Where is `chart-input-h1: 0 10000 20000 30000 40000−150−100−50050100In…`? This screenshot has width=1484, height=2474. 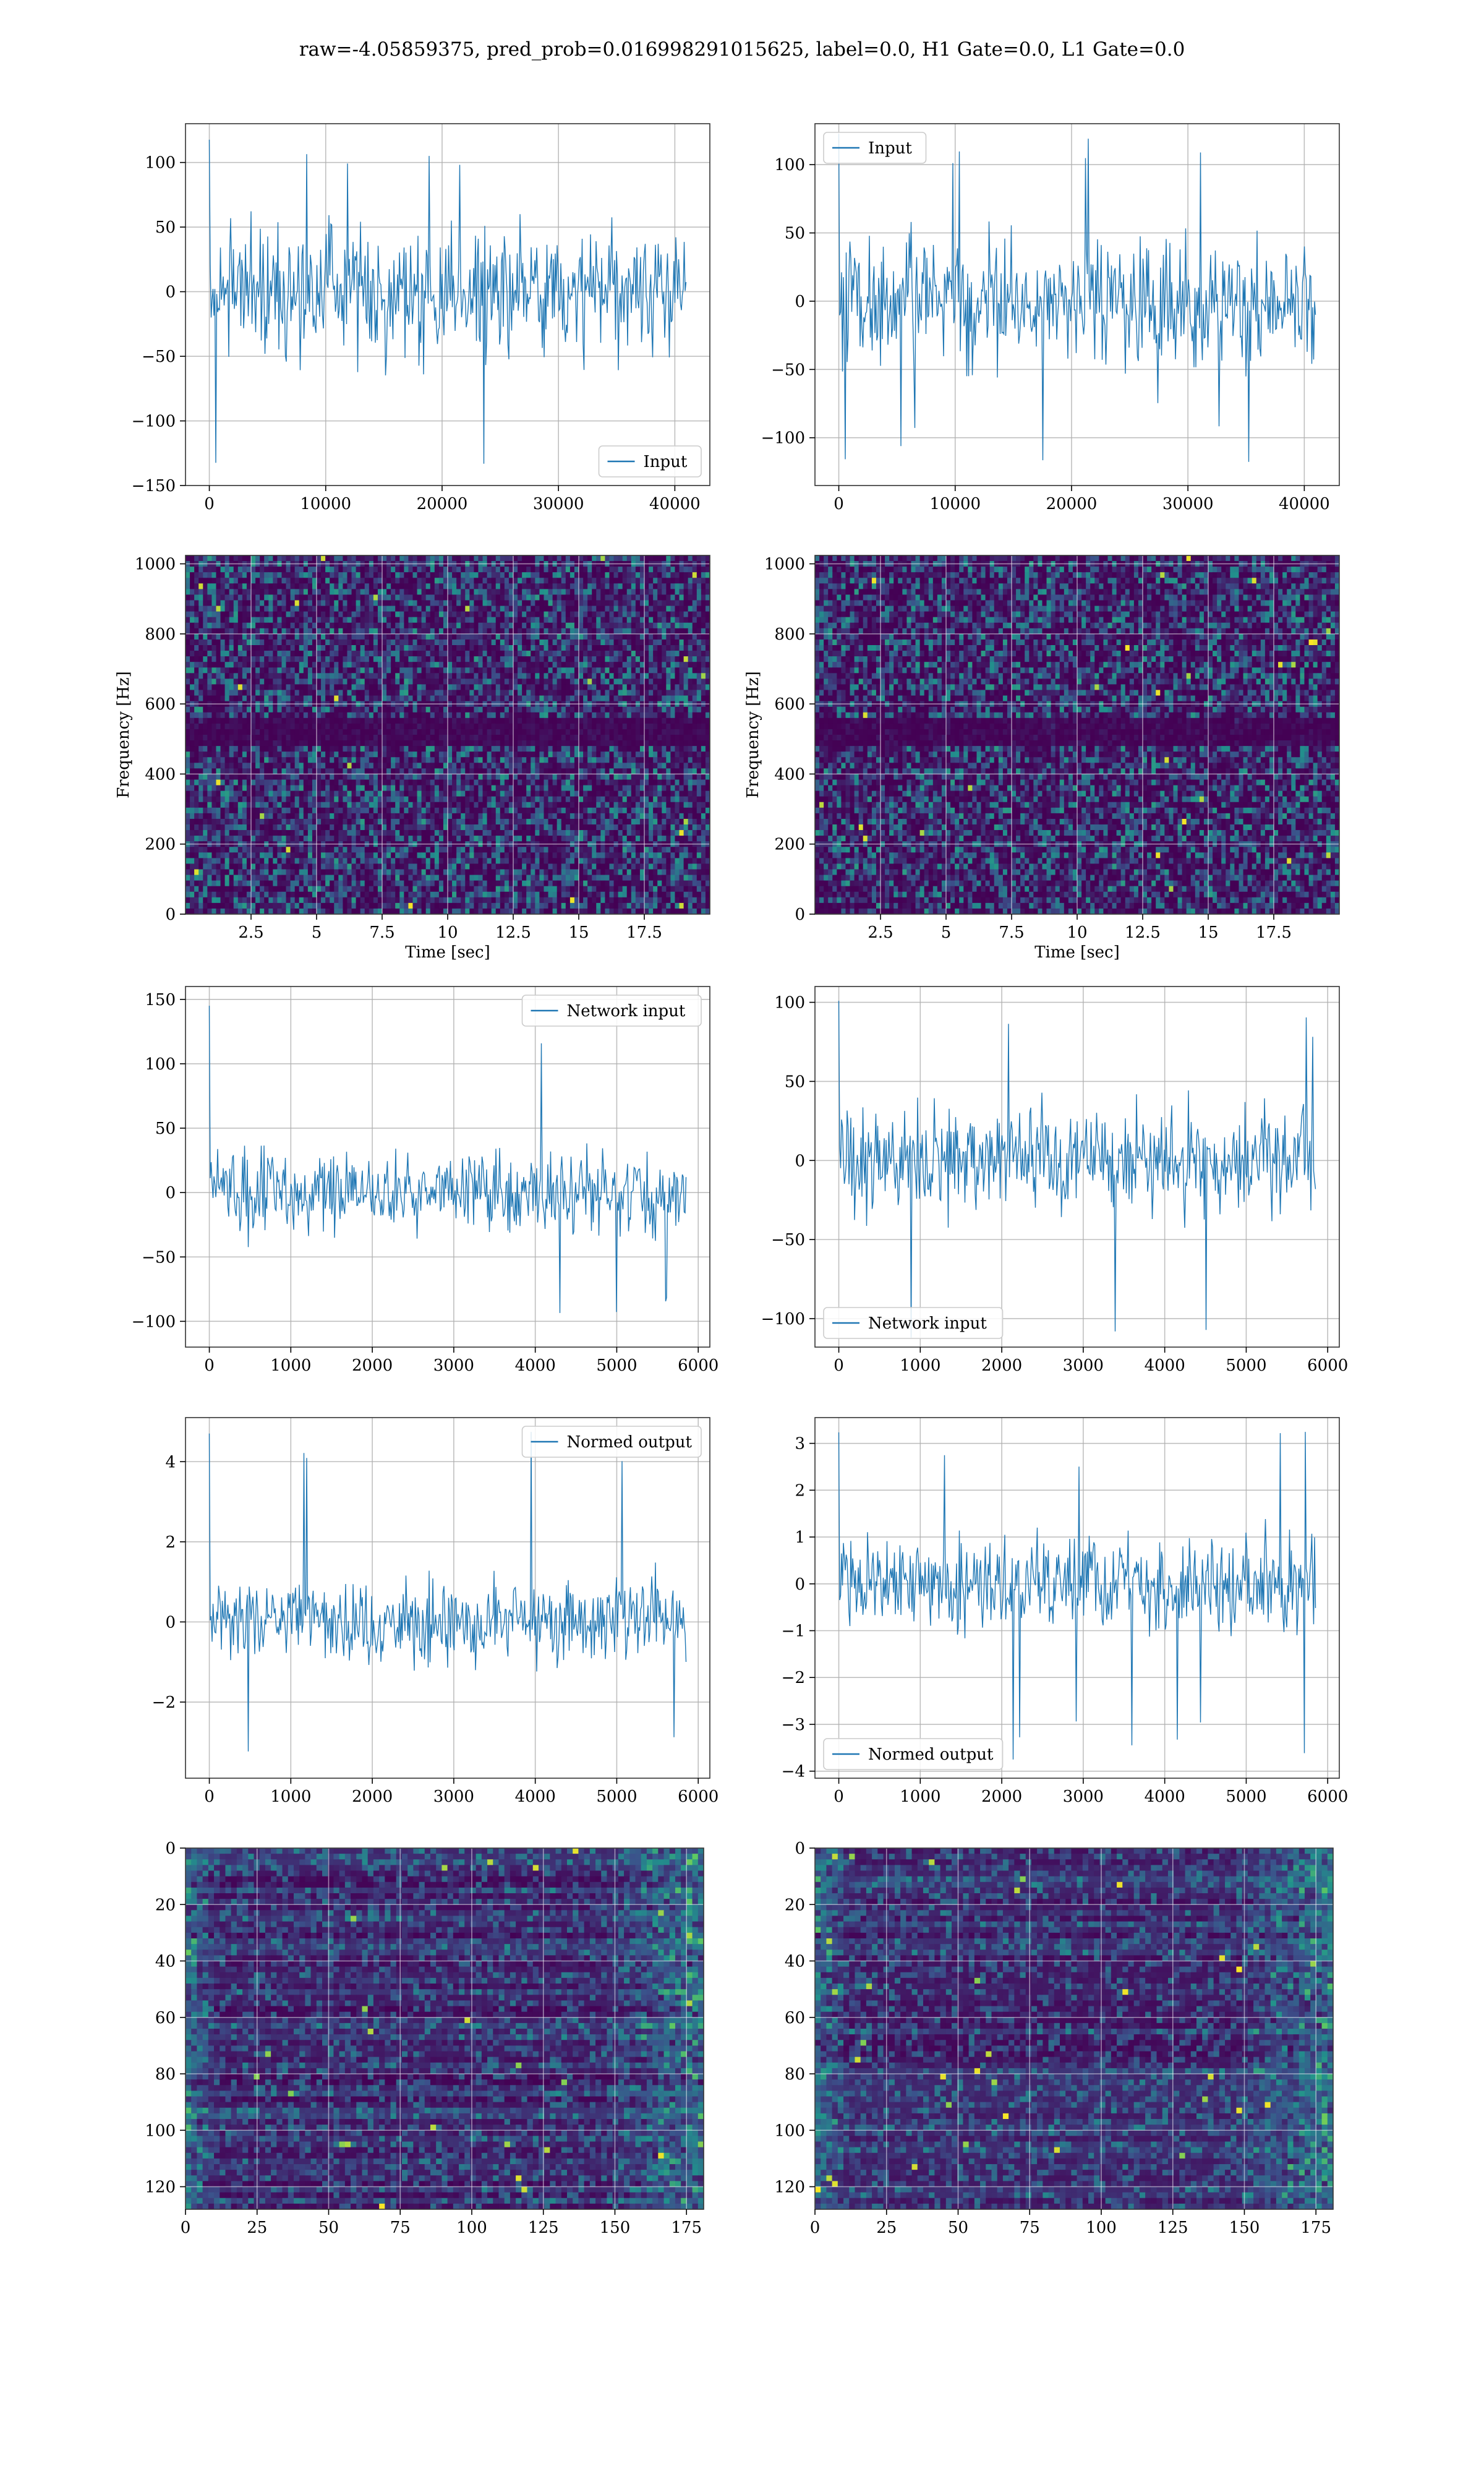
chart-input-h1: 0 10000 20000 30000 40000−150−100−50050100In… is located at coordinates (421, 318).